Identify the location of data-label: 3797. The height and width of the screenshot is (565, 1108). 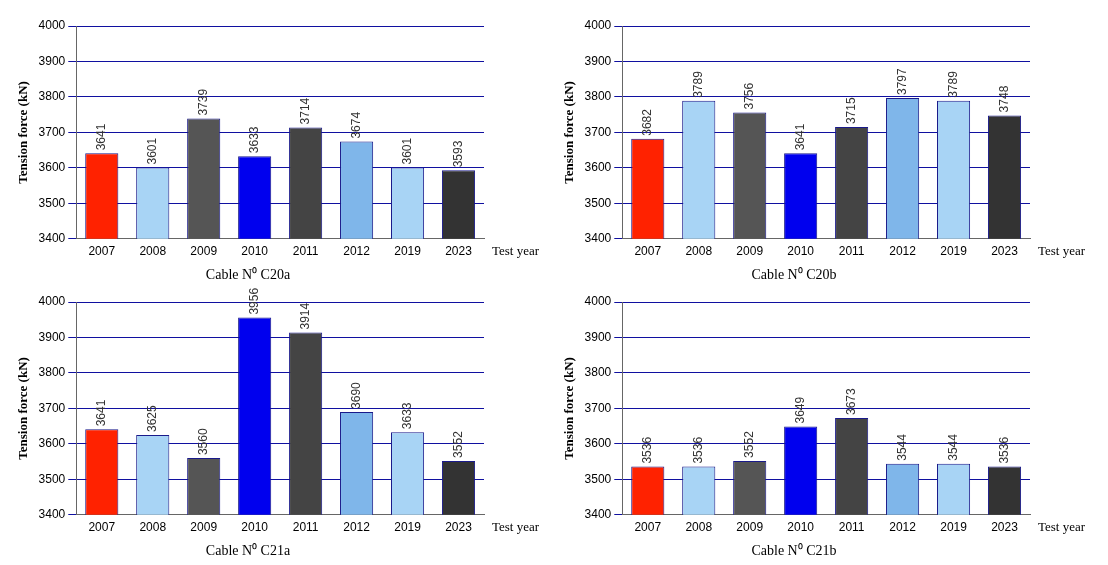
(901, 81).